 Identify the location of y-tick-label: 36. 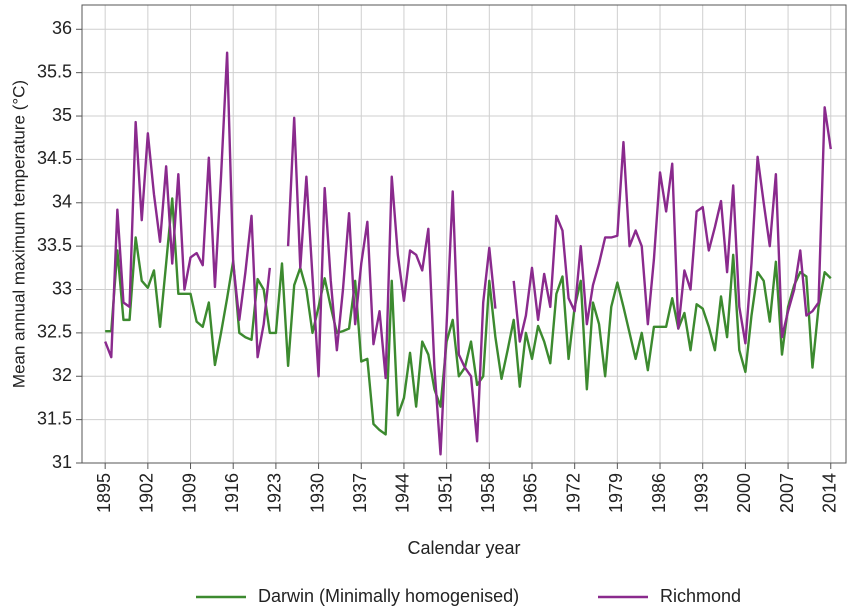
(62, 28).